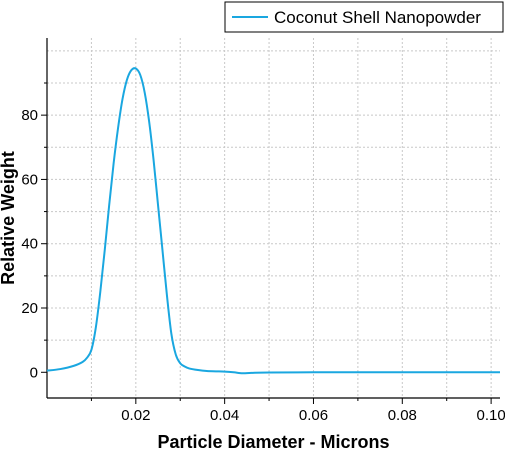 Image resolution: width=505 pixels, height=453 pixels. I want to click on x-tick-label: 0.06, so click(313, 415).